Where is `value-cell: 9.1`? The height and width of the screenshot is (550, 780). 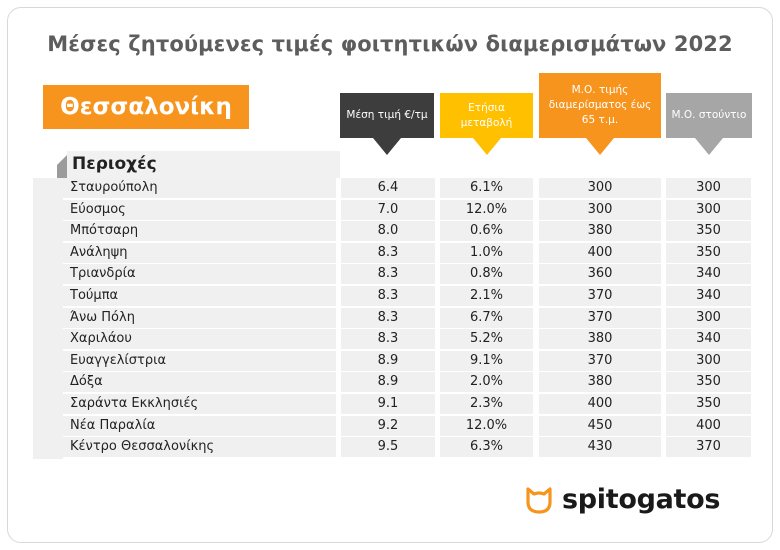 value-cell: 9.1 is located at coordinates (388, 404).